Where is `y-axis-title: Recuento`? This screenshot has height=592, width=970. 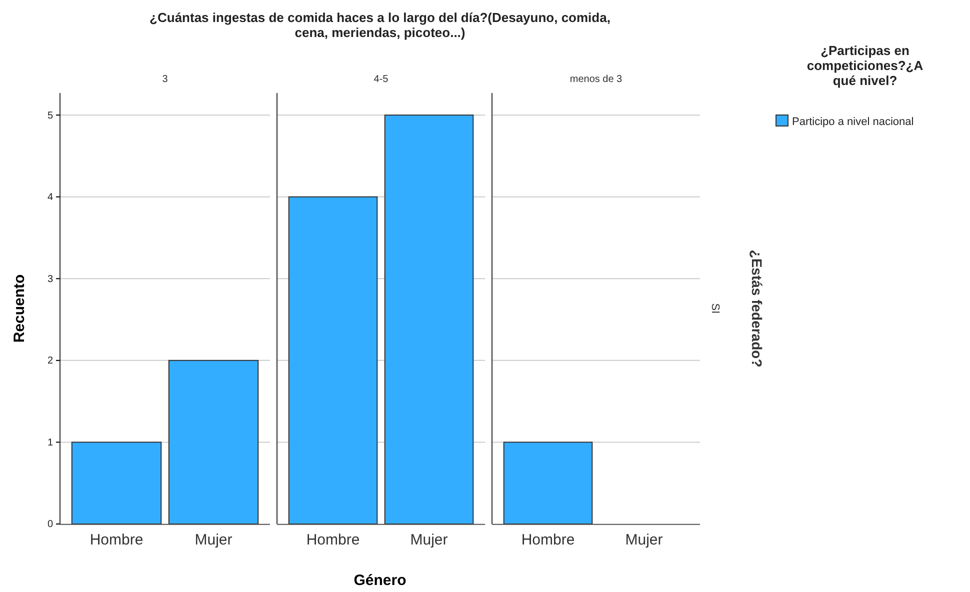
y-axis-title: Recuento is located at coordinates (19, 308).